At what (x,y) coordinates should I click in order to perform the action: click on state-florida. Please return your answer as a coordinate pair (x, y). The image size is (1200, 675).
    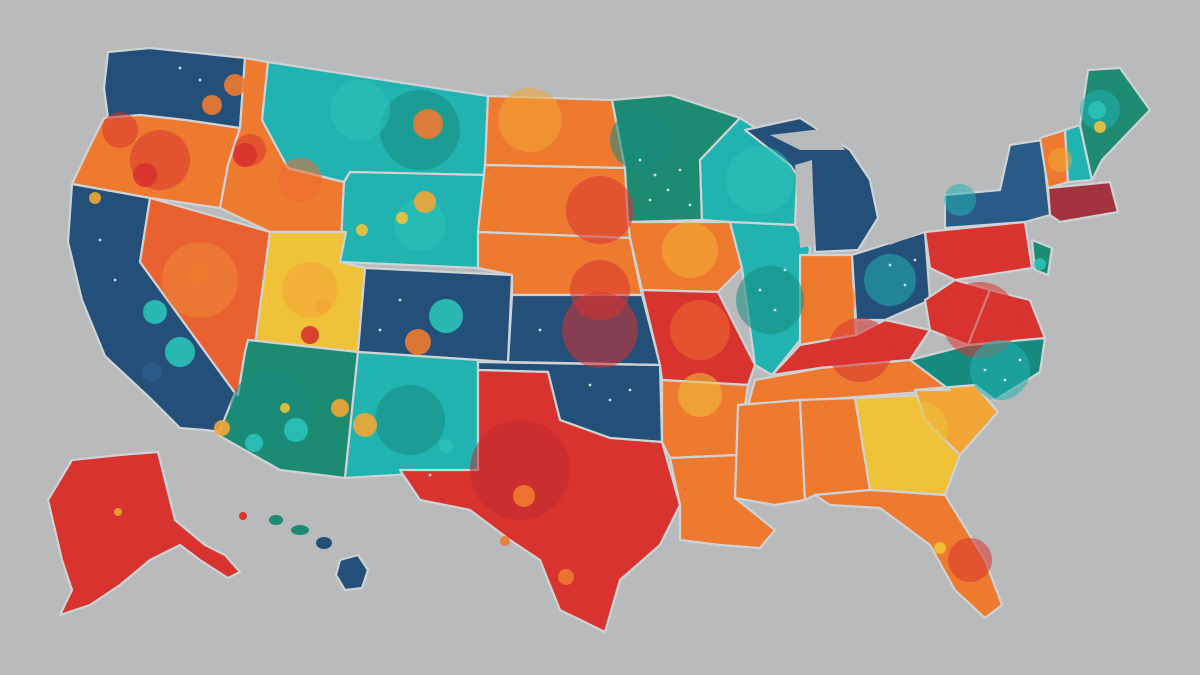
    Looking at the image, I should click on (908, 554).